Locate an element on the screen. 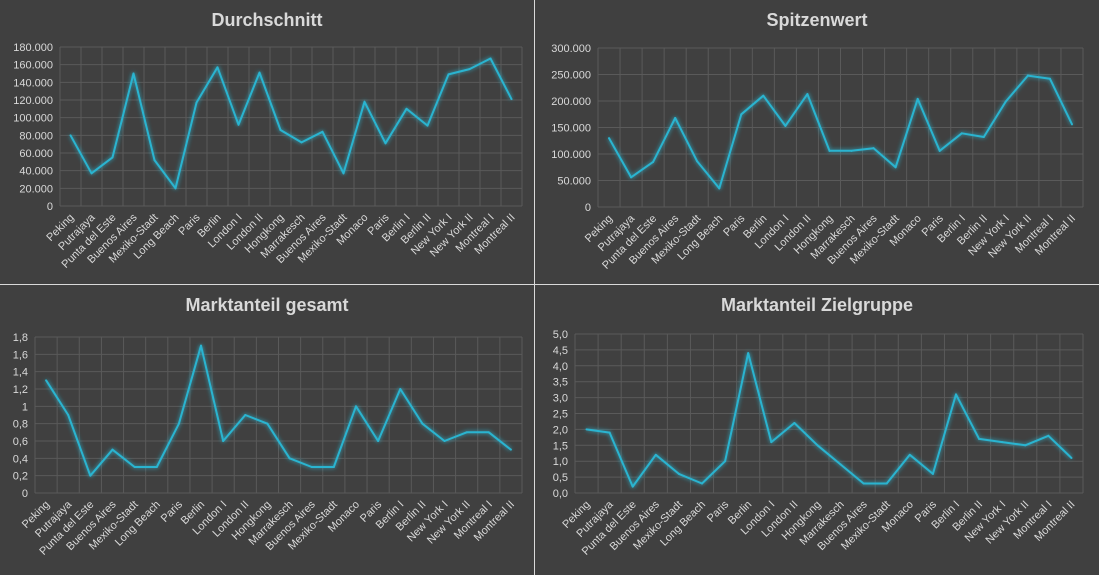  chart-title: Marktanteil Zielgruppe is located at coordinates (817, 305).